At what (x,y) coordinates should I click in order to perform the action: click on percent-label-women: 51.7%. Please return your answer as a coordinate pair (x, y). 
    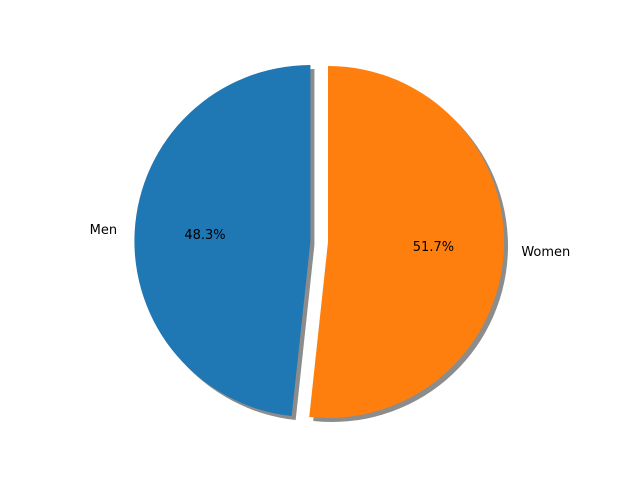
    Looking at the image, I should click on (433, 247).